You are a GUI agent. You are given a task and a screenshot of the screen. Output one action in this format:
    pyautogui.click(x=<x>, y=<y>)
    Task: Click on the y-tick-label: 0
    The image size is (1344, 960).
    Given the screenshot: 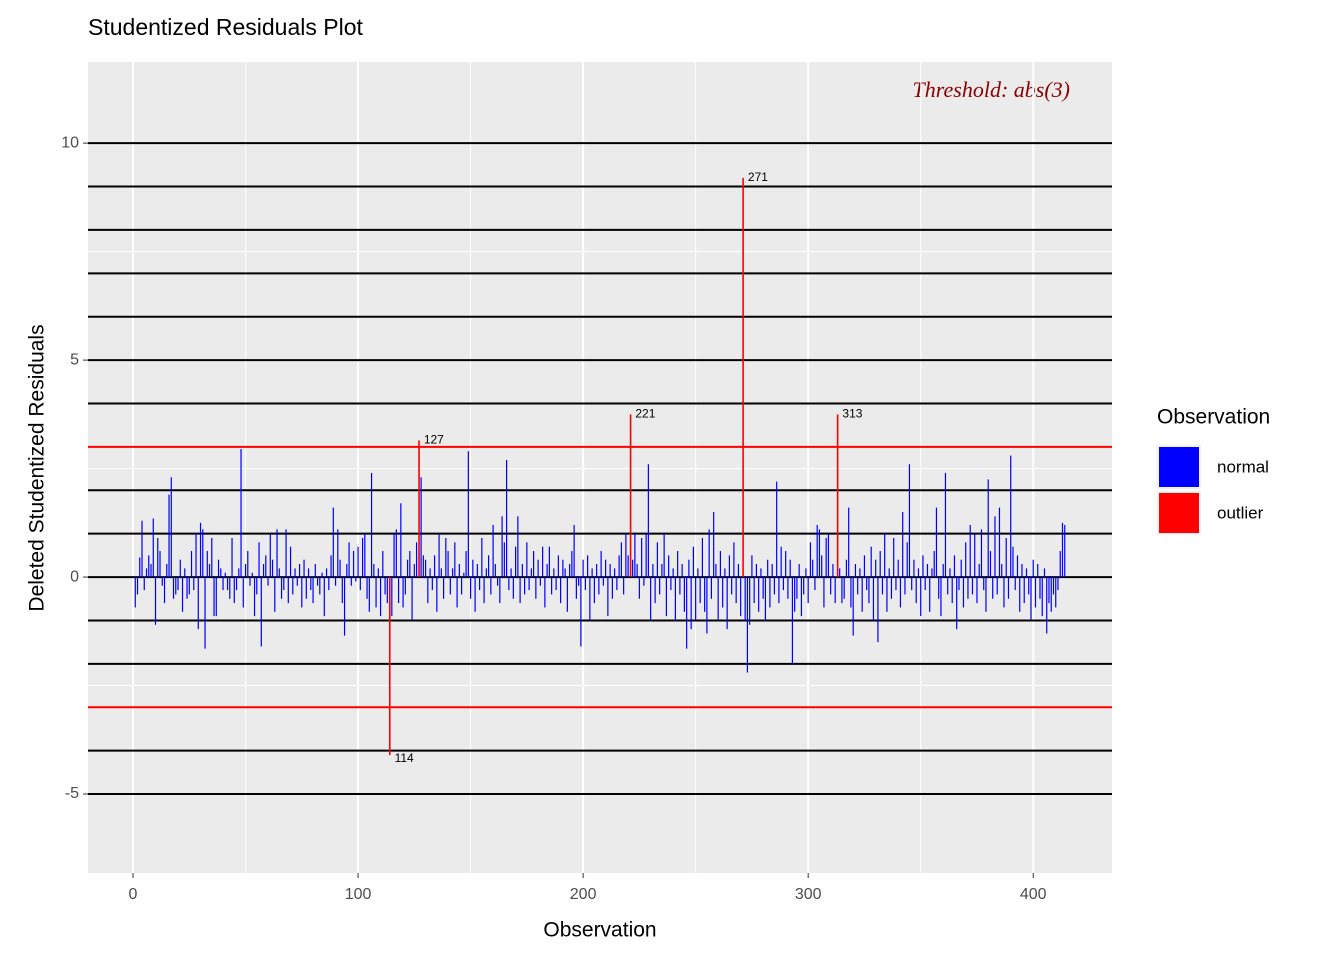 What is the action you would take?
    pyautogui.click(x=74, y=576)
    